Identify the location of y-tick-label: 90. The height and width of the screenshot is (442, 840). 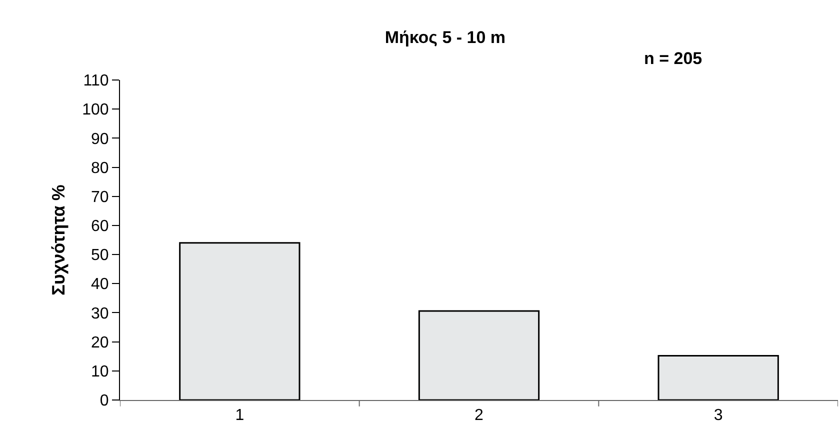
(100, 139).